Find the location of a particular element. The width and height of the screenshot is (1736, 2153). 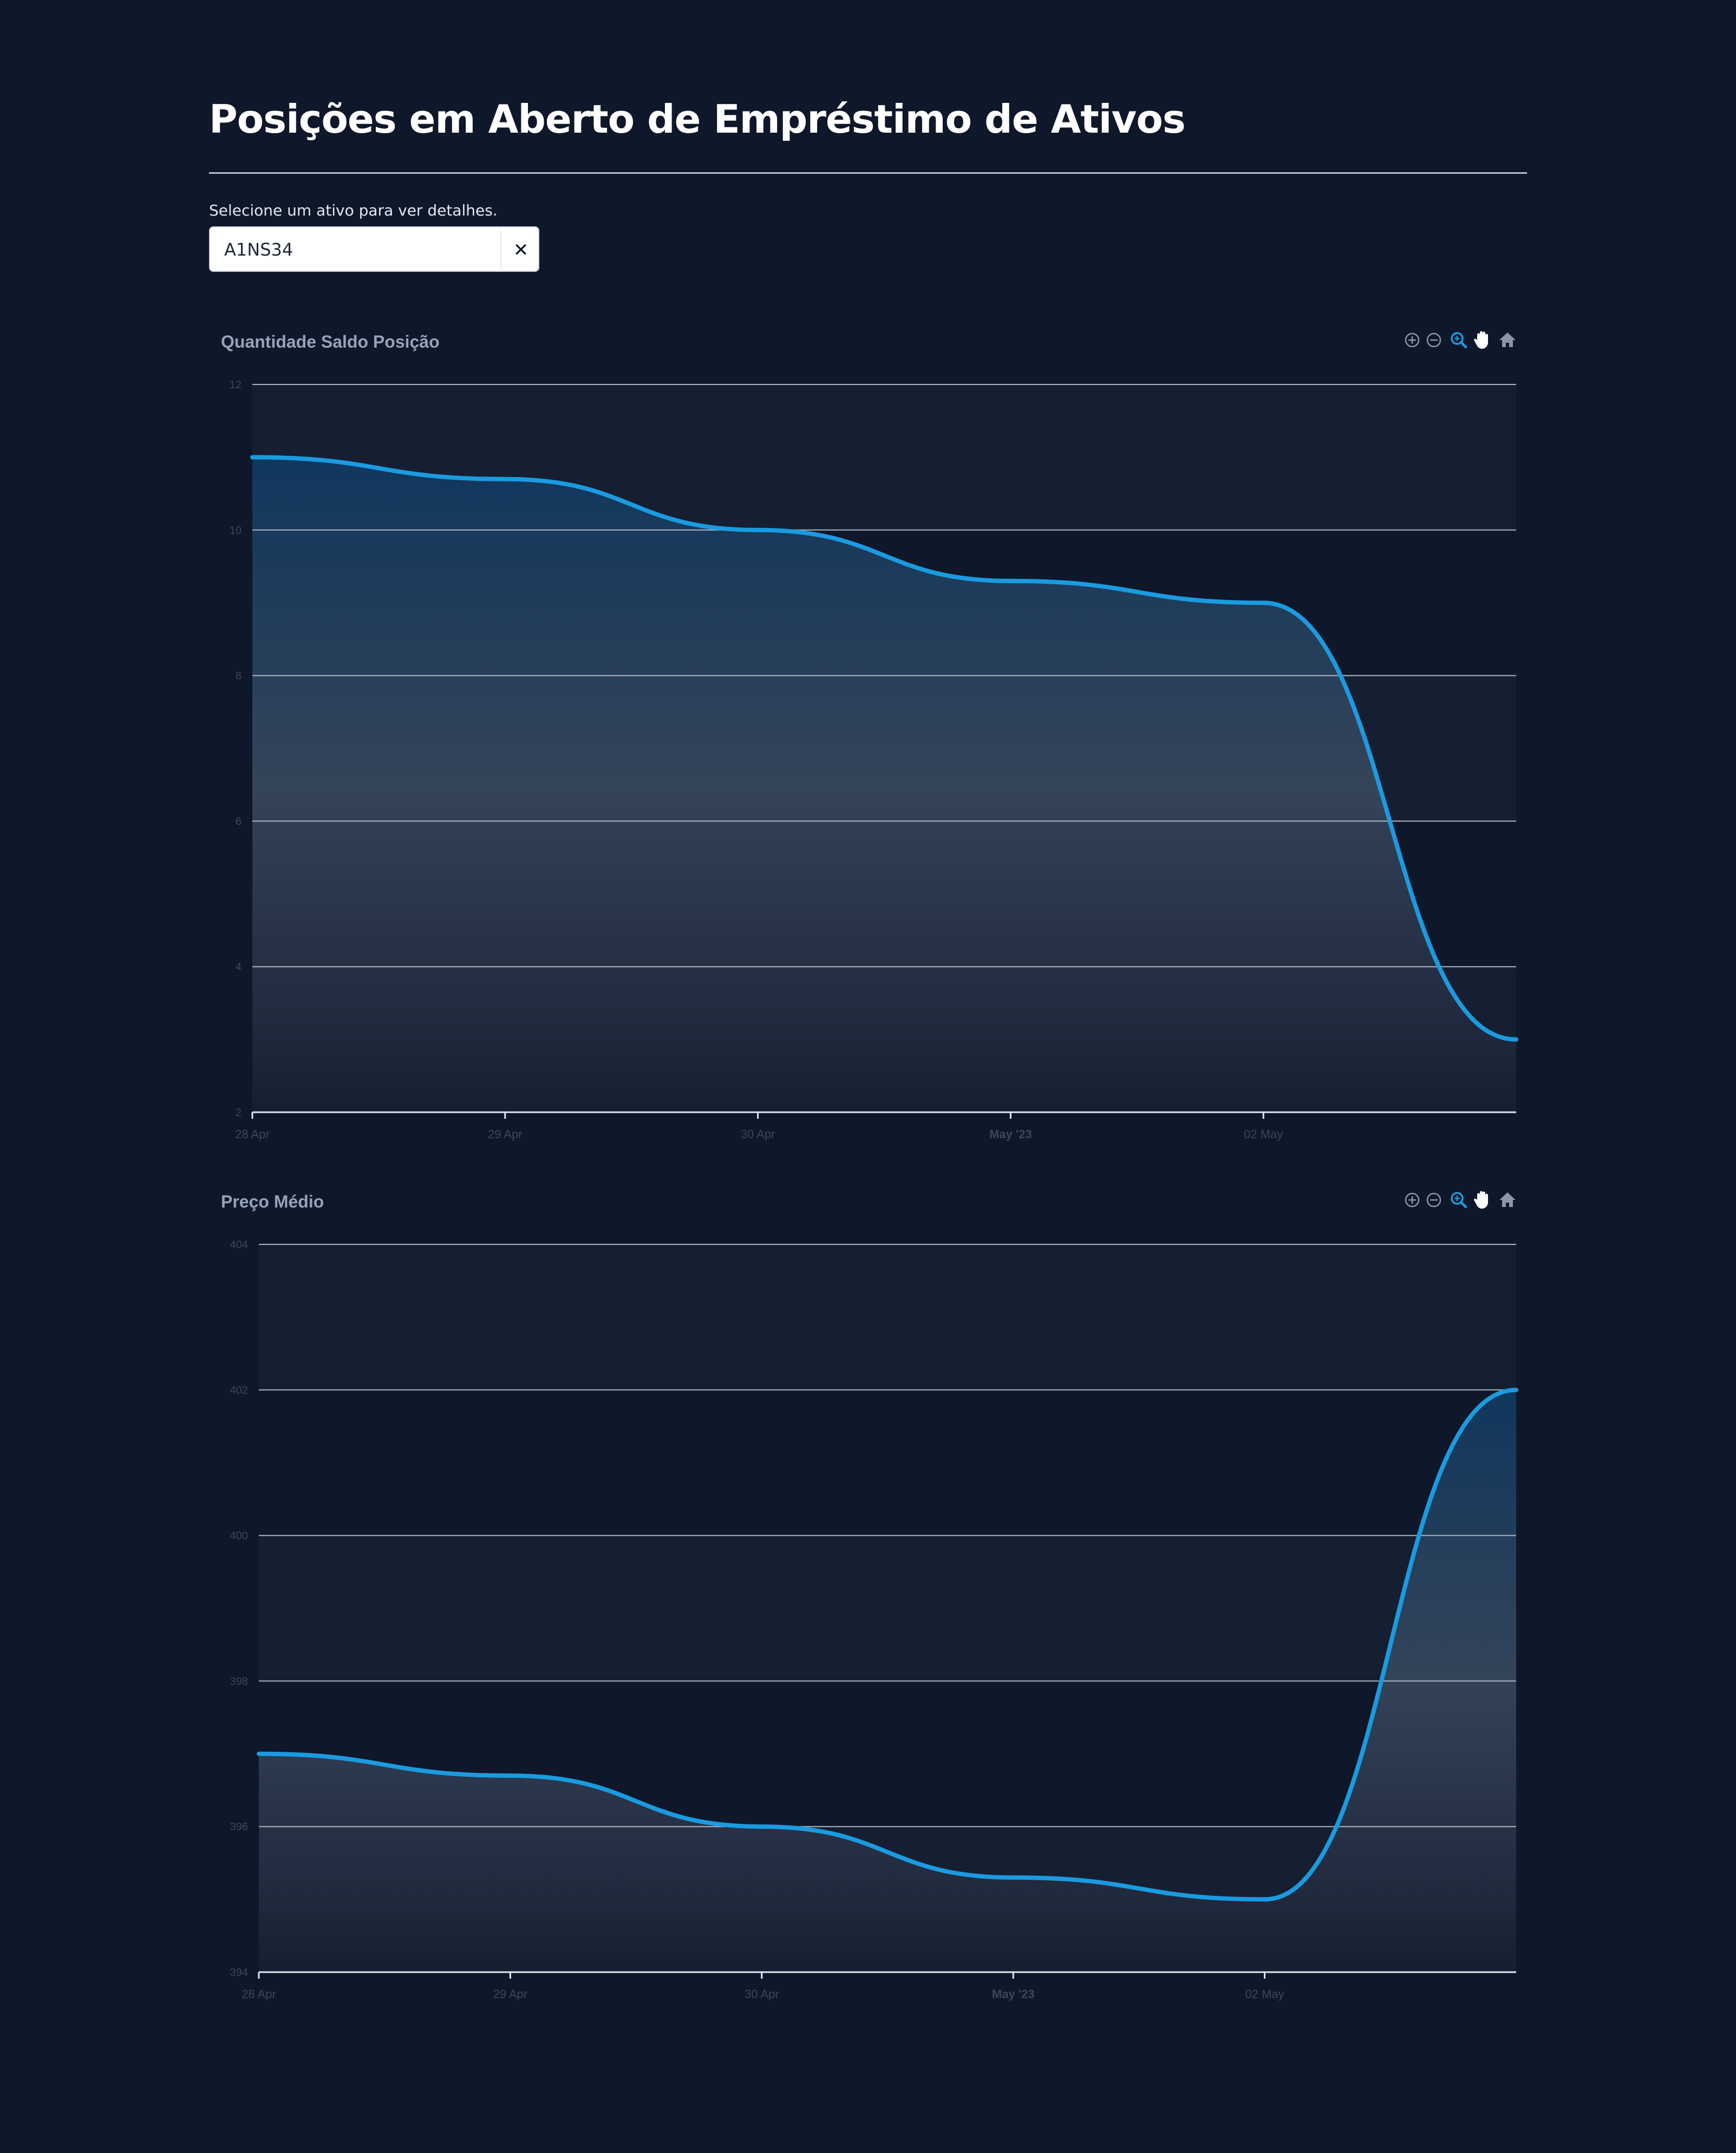

y-tick-label: 6 is located at coordinates (239, 821).